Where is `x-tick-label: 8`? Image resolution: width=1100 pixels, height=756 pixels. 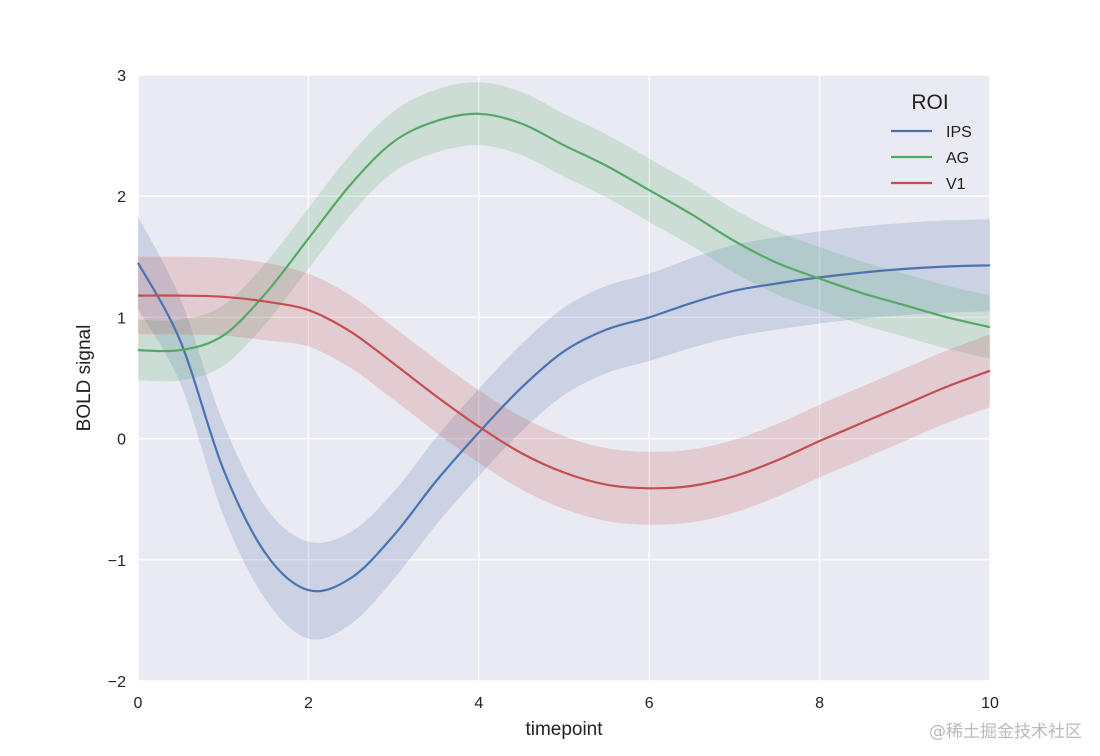
x-tick-label: 8 is located at coordinates (819, 703).